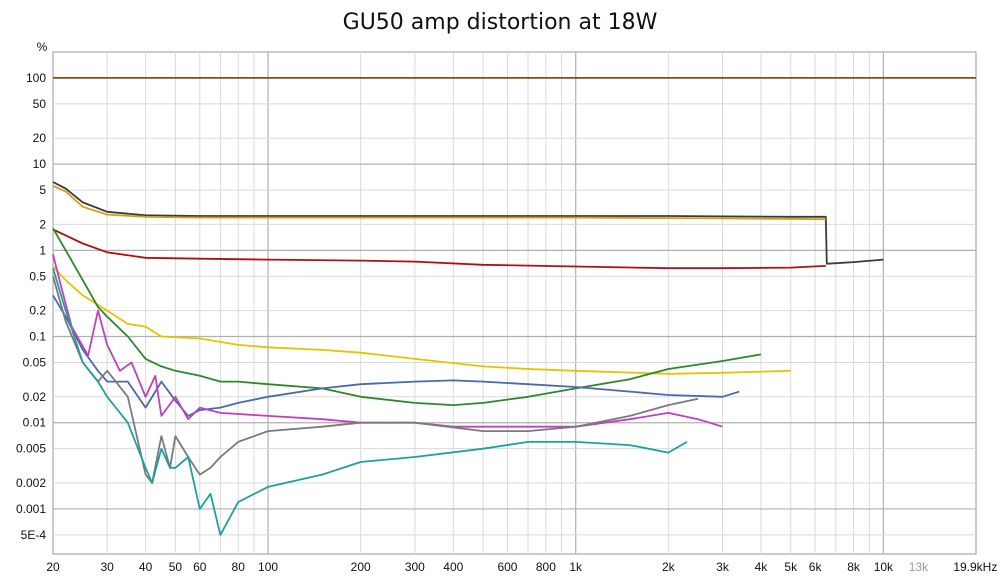 The height and width of the screenshot is (580, 1000). What do you see at coordinates (53, 567) in the screenshot?
I see `x-tick-label: 20` at bounding box center [53, 567].